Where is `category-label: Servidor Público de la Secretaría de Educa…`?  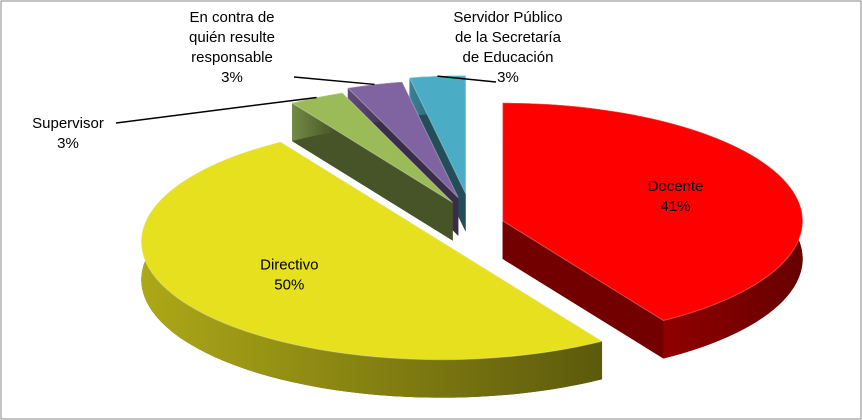
category-label: Servidor Público de la Secretaría de Educa… is located at coordinates (507, 37).